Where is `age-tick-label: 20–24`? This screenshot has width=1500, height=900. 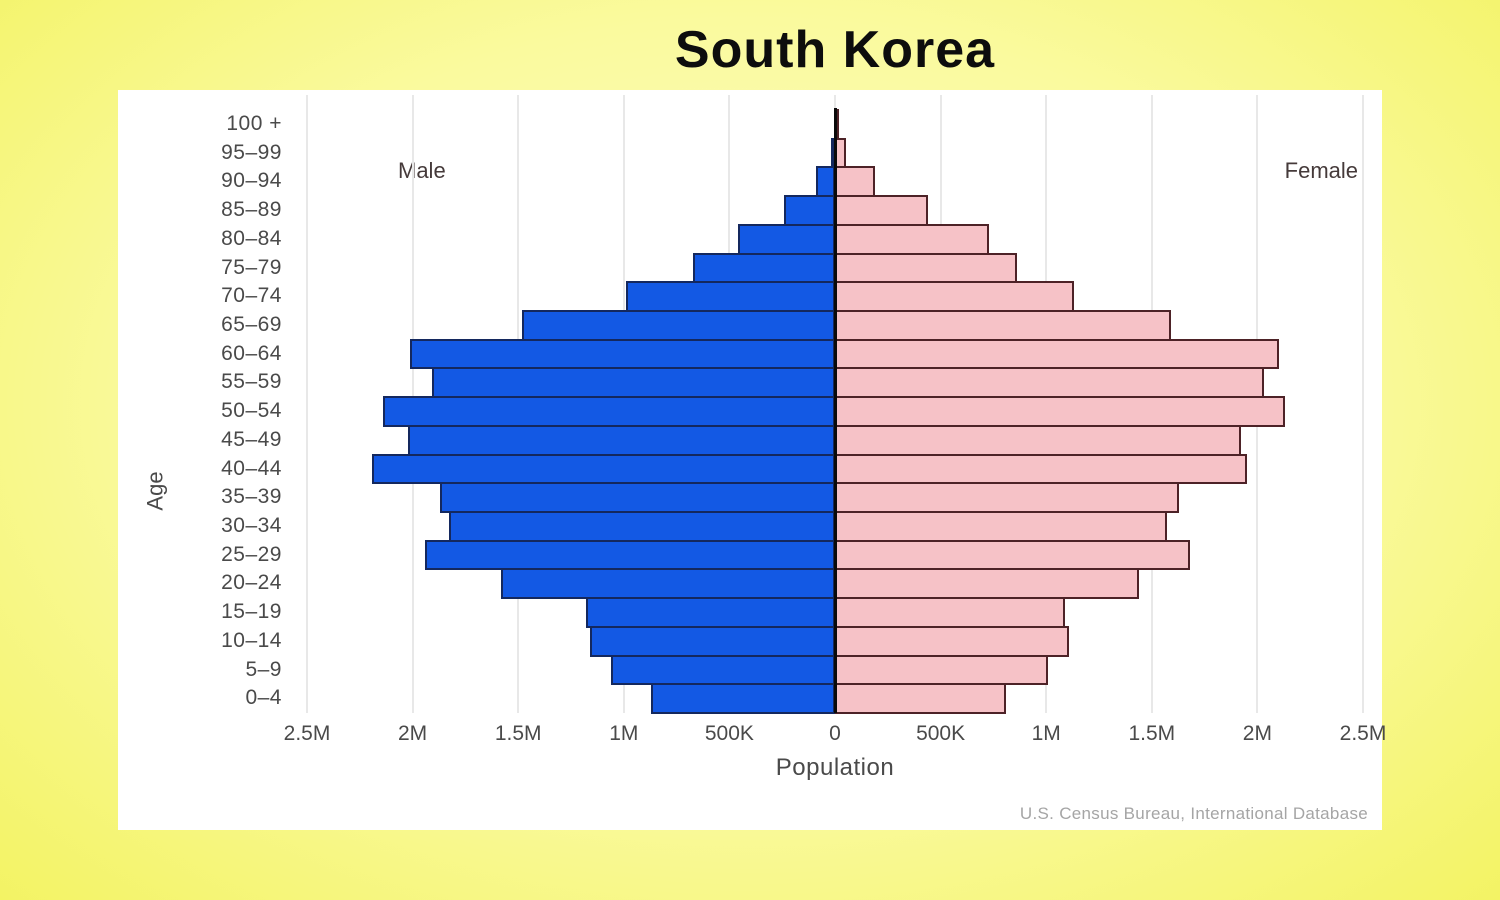 age-tick-label: 20–24 is located at coordinates (251, 583).